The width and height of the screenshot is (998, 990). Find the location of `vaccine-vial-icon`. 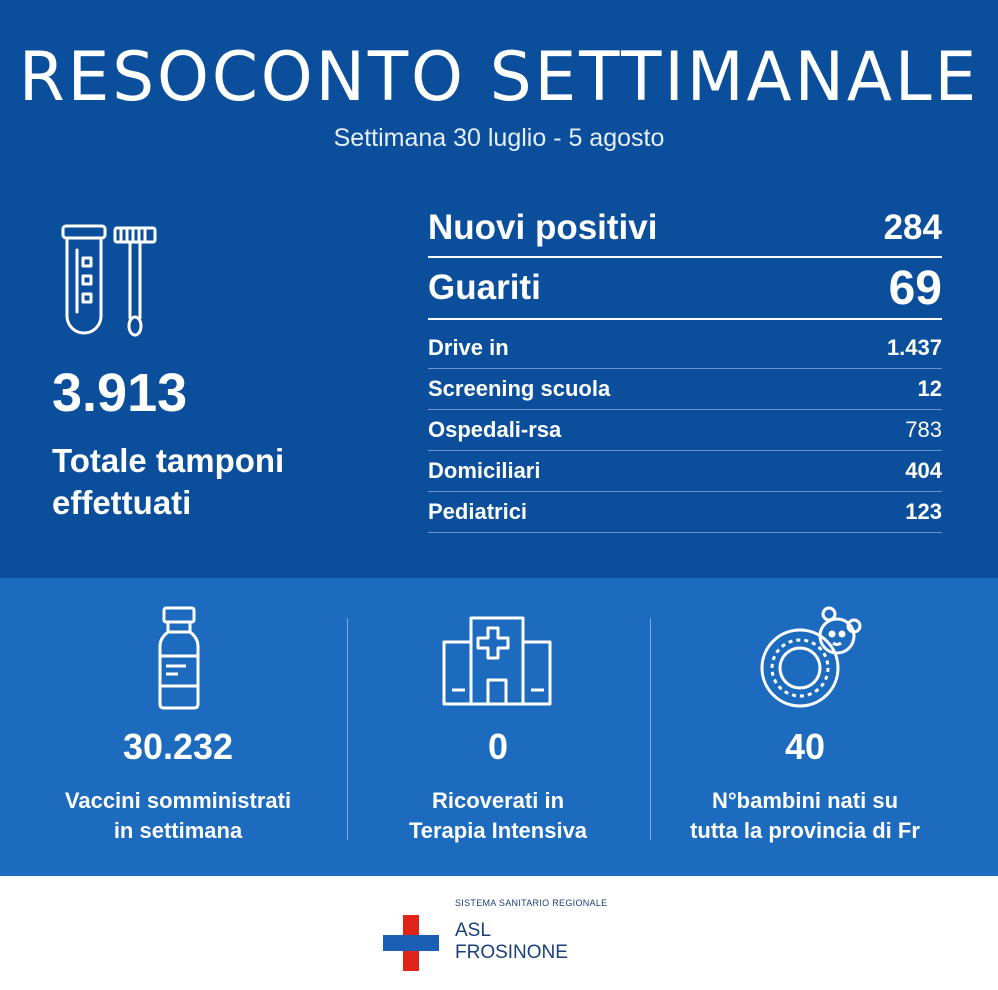

vaccine-vial-icon is located at coordinates (179, 658).